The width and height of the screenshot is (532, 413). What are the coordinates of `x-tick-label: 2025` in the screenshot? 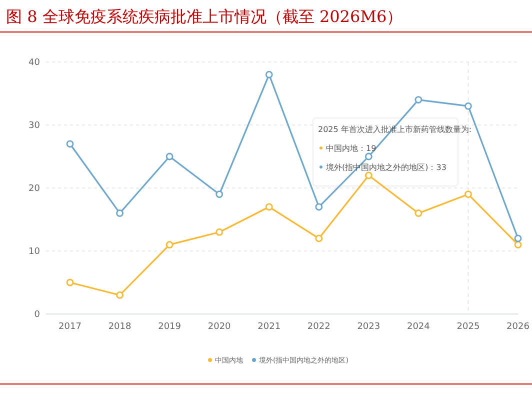 It's located at (468, 327).